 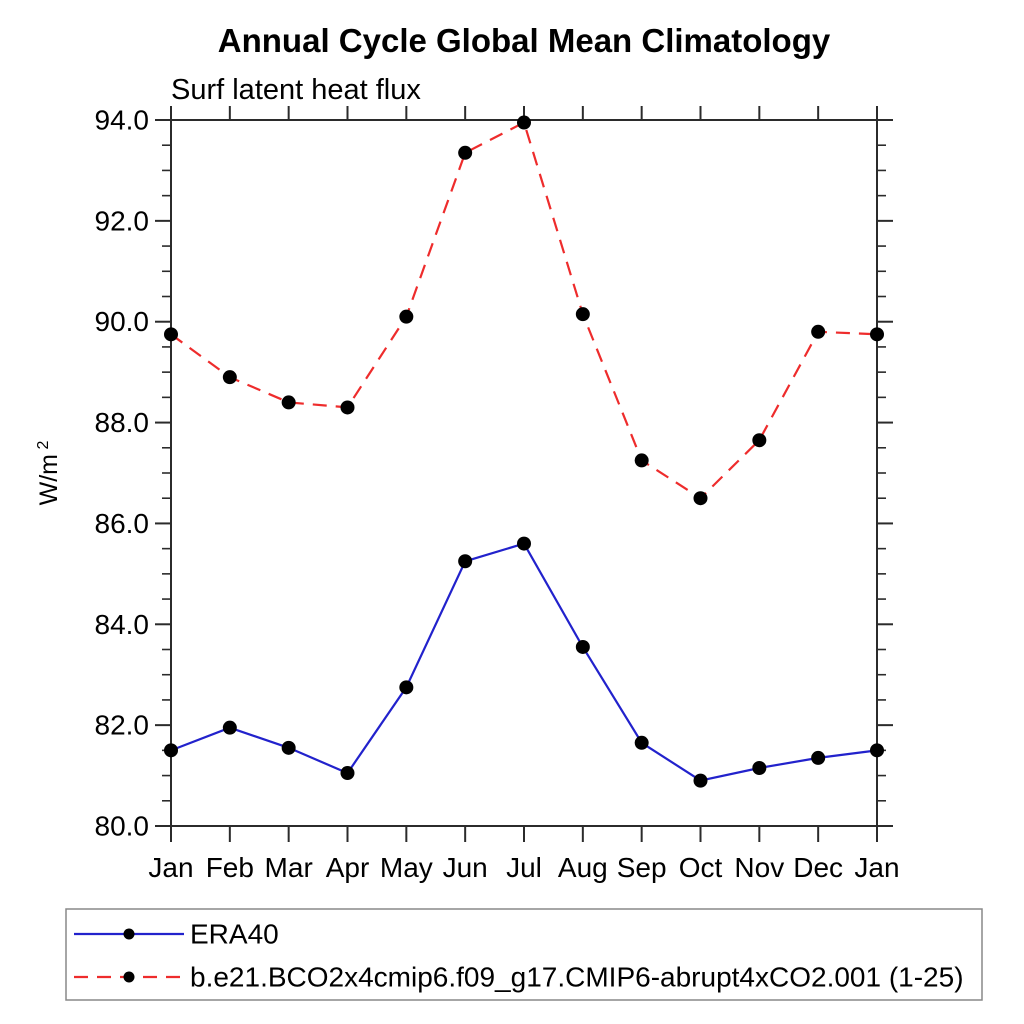 What do you see at coordinates (348, 867) in the screenshot?
I see `x-tick-label: Apr` at bounding box center [348, 867].